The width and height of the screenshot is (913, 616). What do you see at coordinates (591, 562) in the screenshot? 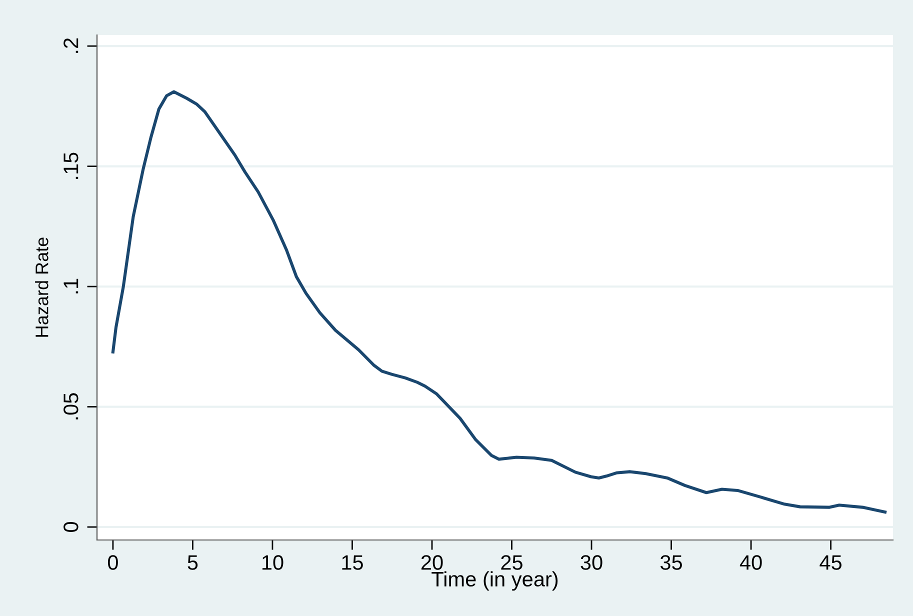
I see `x-tick-label: 30` at bounding box center [591, 562].